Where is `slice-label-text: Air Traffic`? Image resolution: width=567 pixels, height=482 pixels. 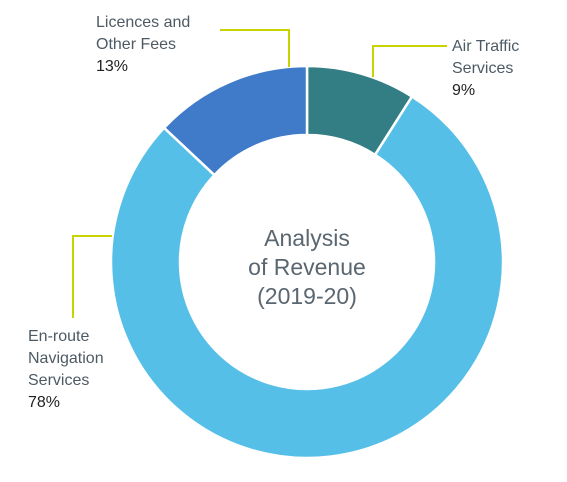 slice-label-text: Air Traffic is located at coordinates (486, 46).